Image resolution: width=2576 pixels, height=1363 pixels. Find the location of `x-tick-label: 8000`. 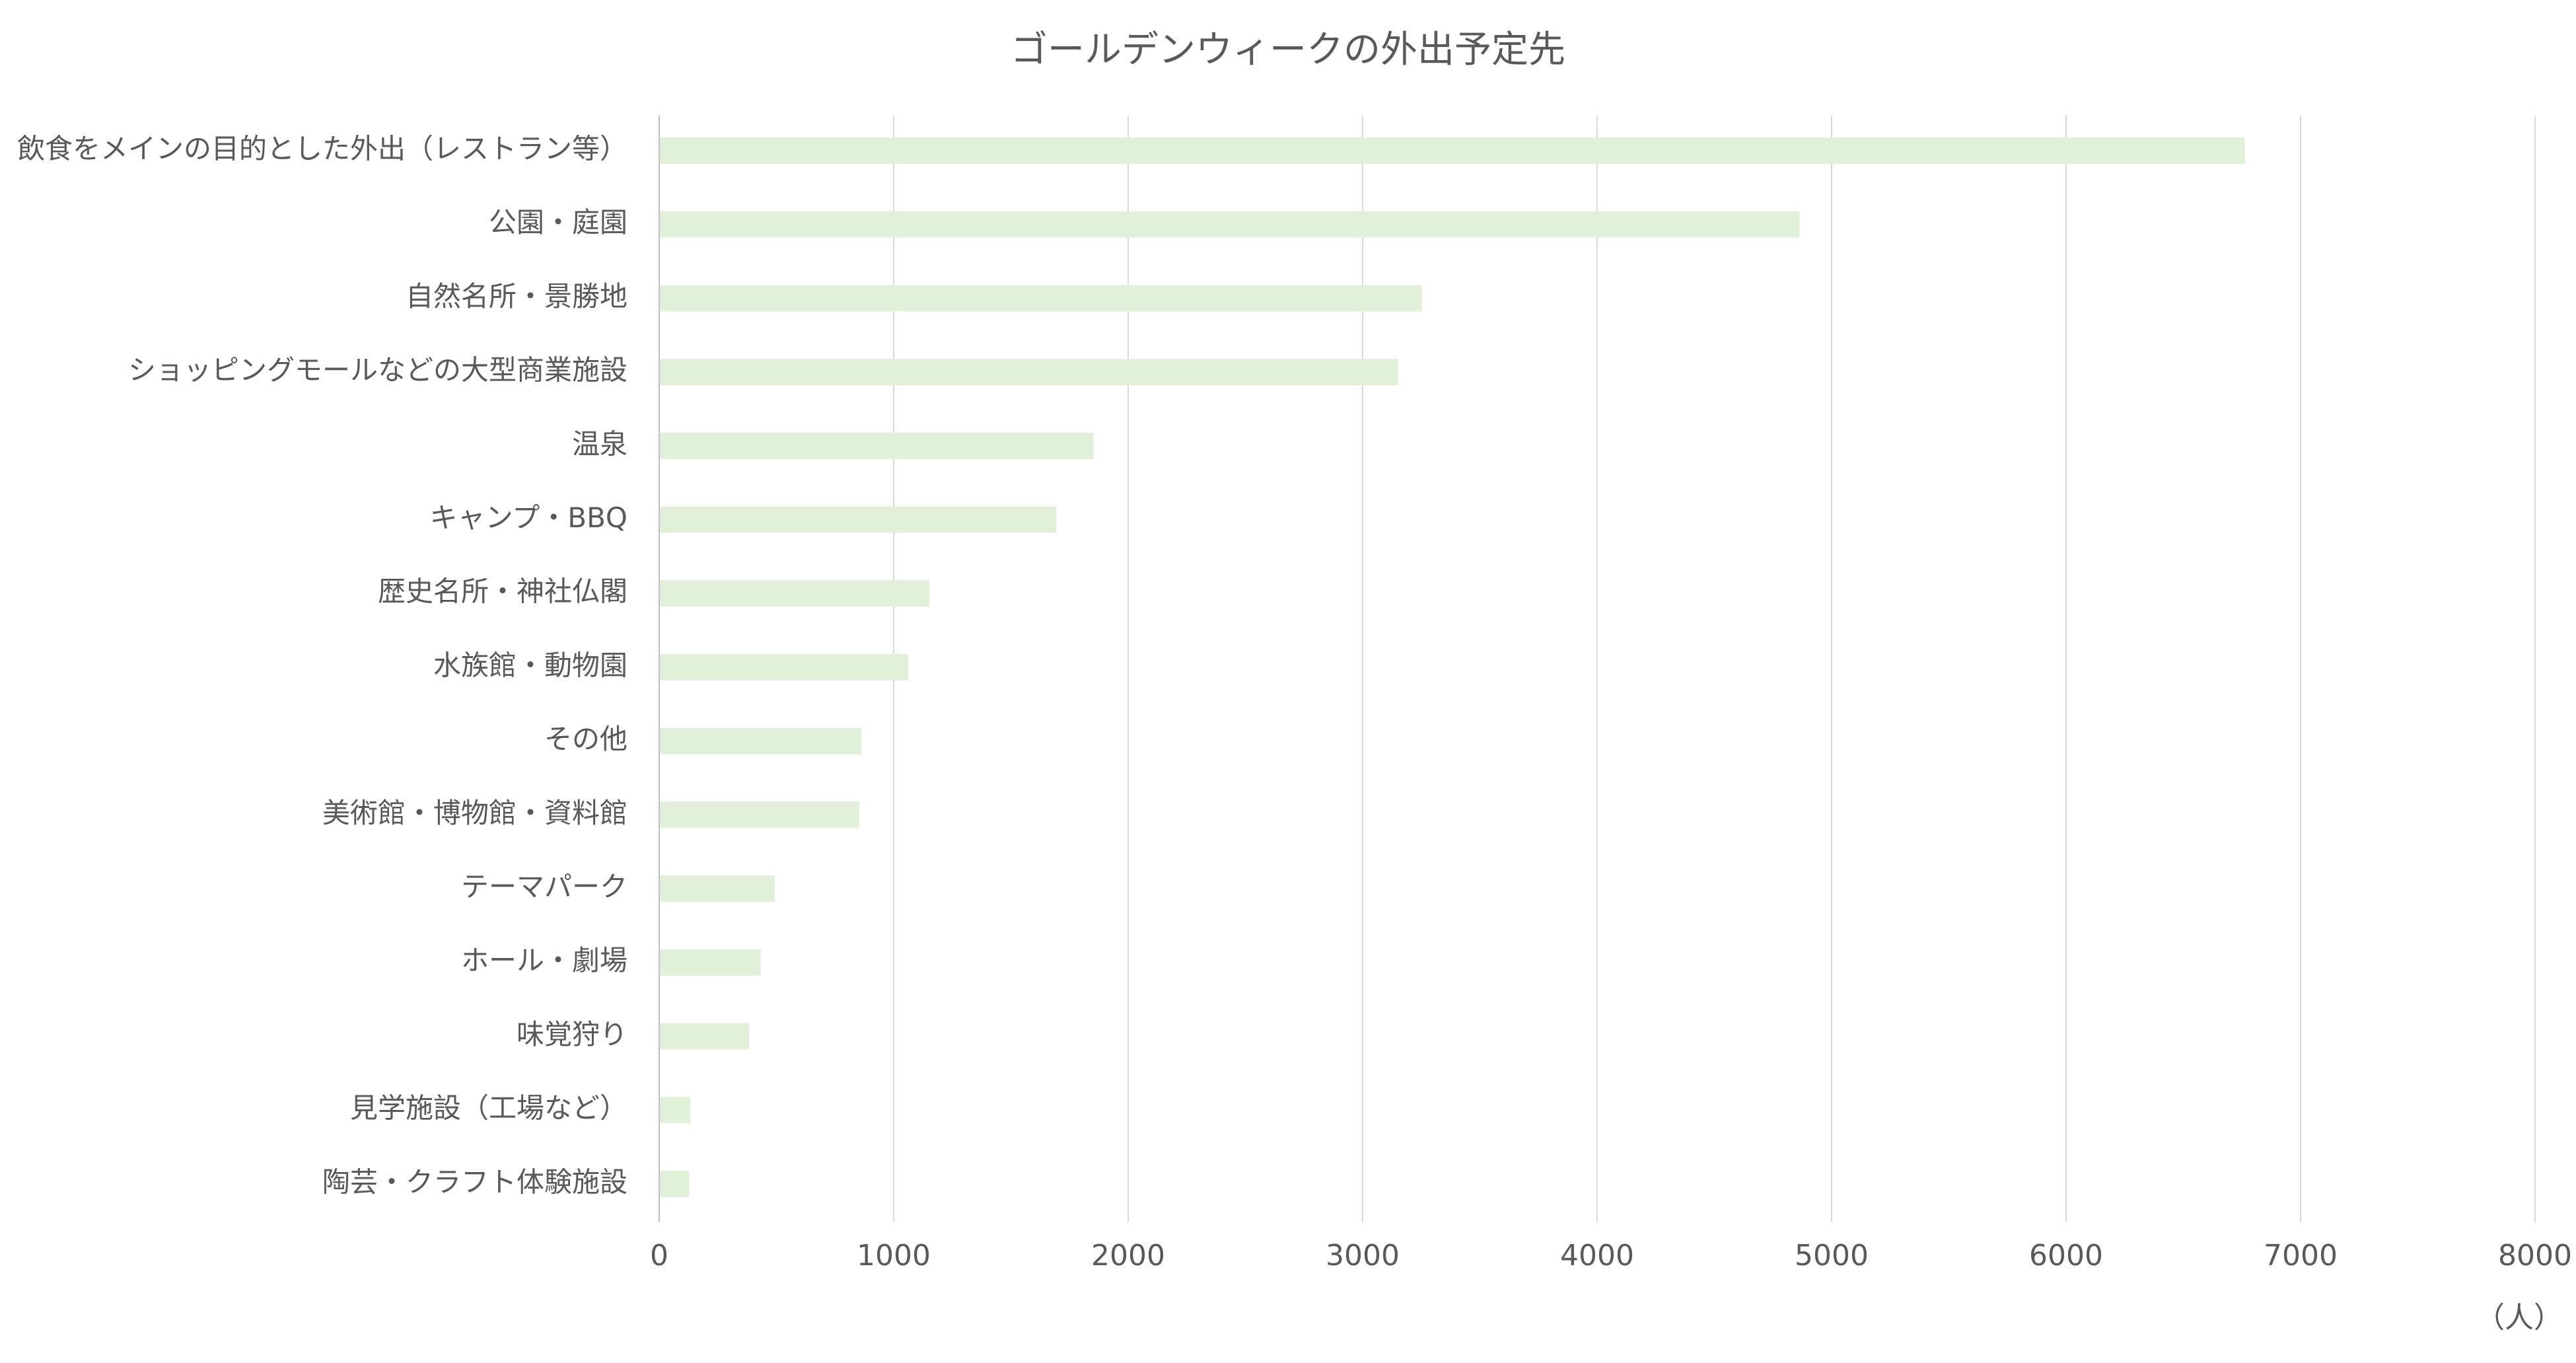

x-tick-label: 8000 is located at coordinates (2535, 1255).